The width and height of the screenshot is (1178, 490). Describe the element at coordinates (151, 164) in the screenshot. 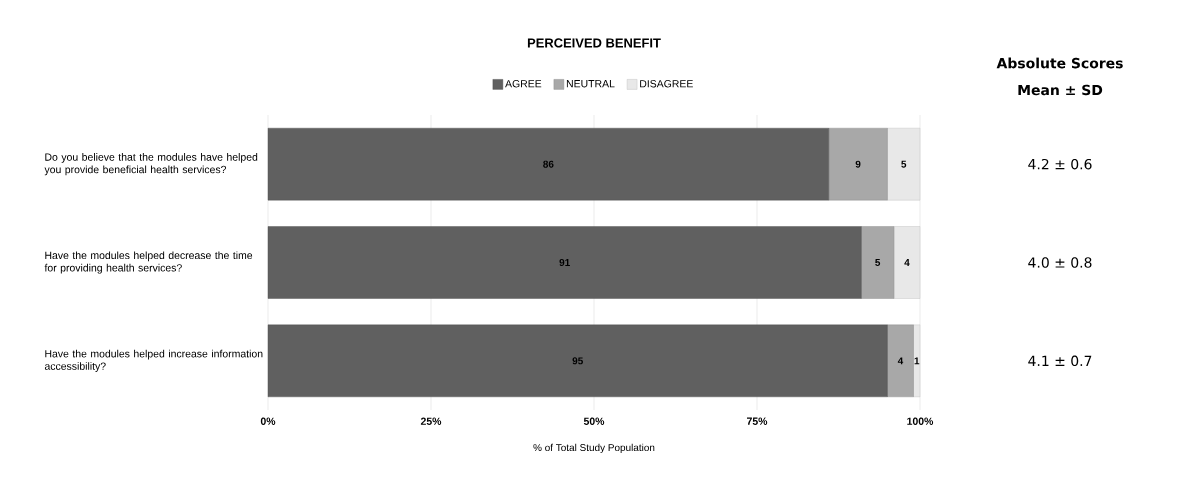

I see `y-tick-label: Do you believe that the modules have helped you provide beneficial health services?` at that location.